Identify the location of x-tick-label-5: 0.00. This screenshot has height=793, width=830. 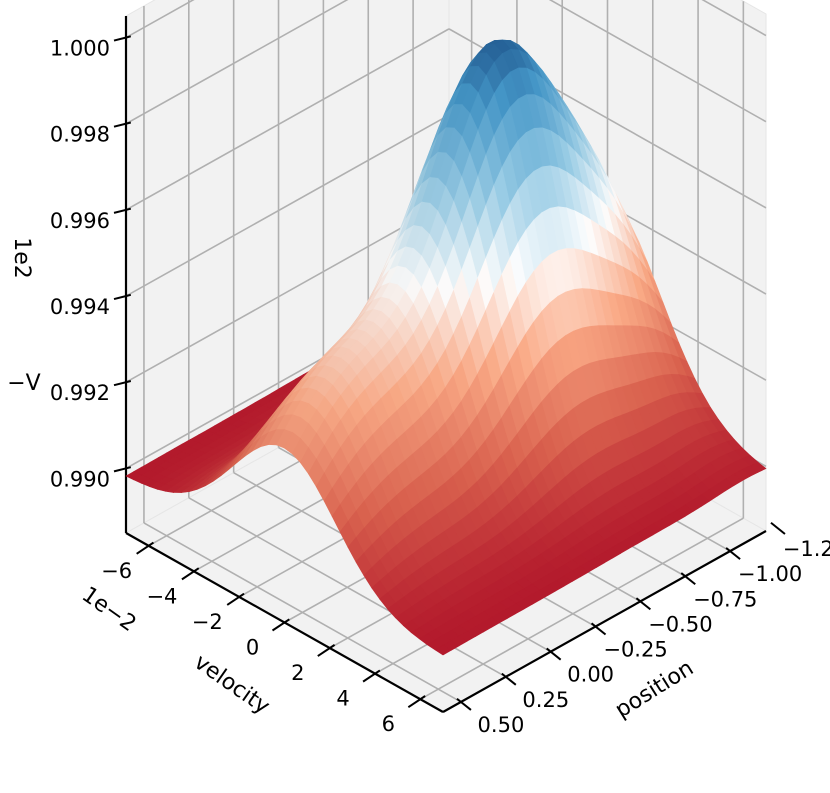
(590, 675).